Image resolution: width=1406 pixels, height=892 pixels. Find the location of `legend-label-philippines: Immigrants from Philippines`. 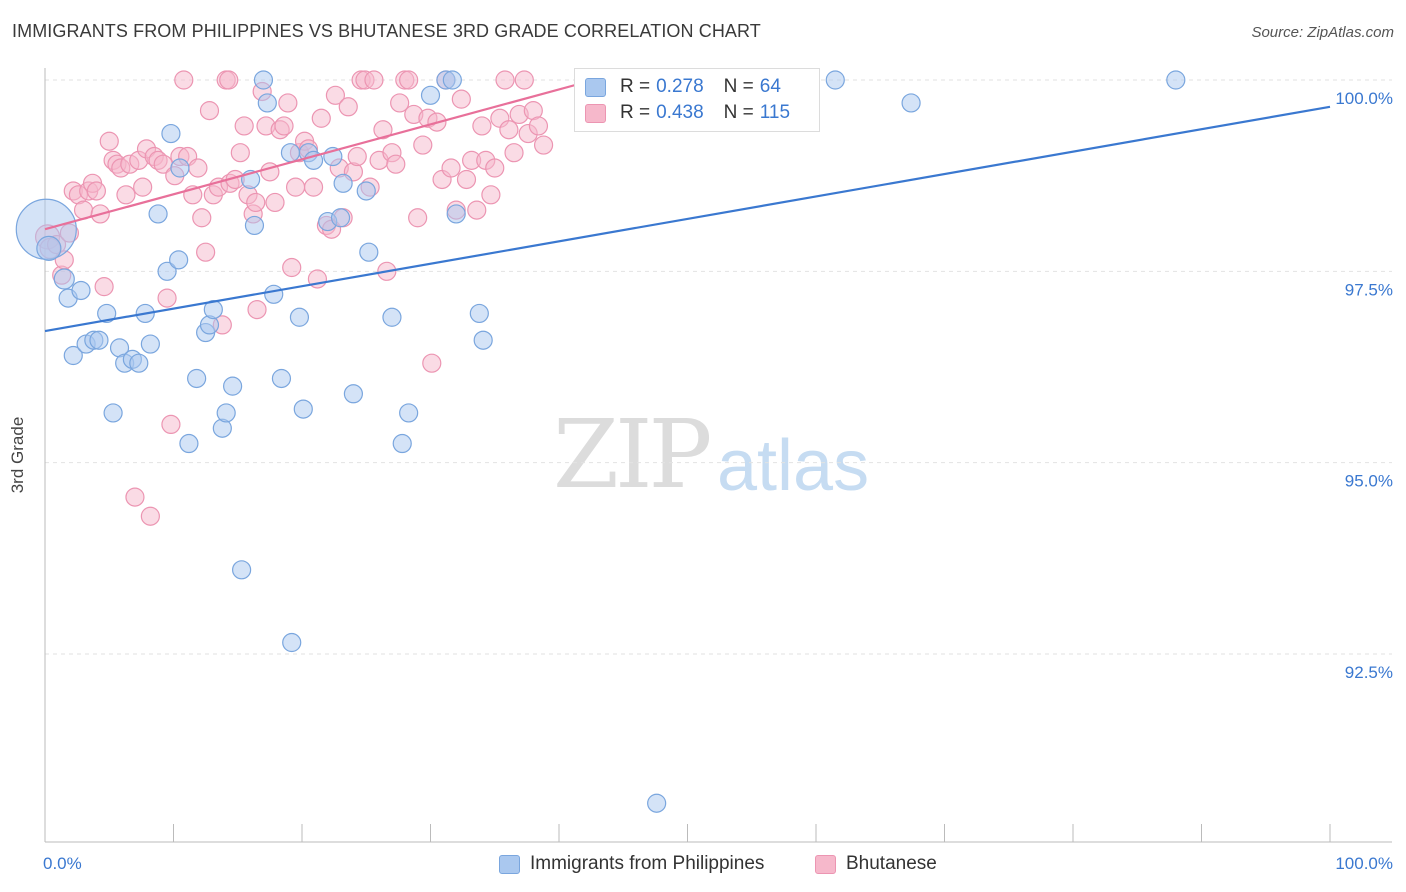

legend-label-philippines: Immigrants from Philippines is located at coordinates (647, 863).